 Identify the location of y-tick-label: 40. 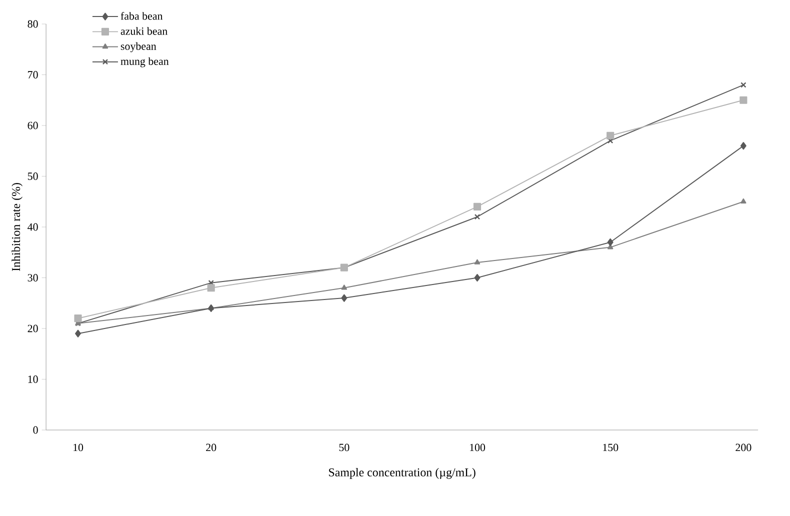
(33, 227).